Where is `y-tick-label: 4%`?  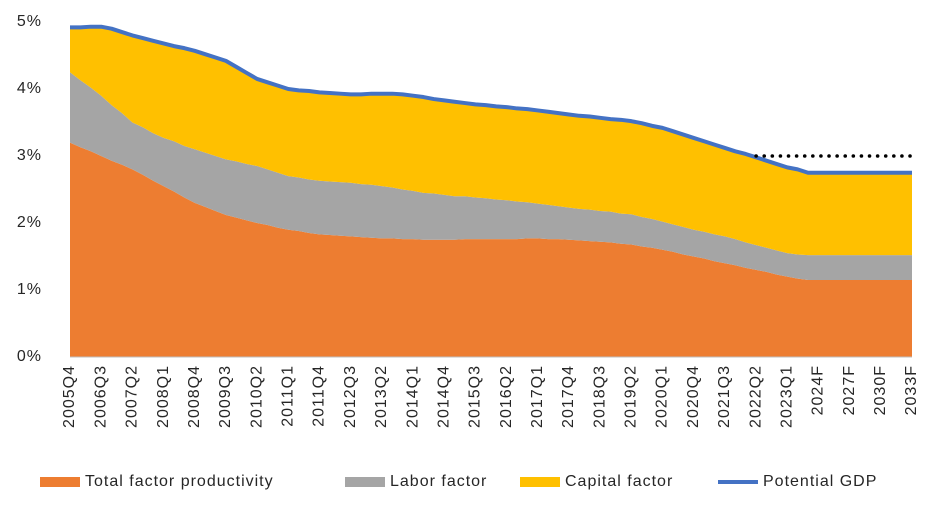
y-tick-label: 4% is located at coordinates (29, 88).